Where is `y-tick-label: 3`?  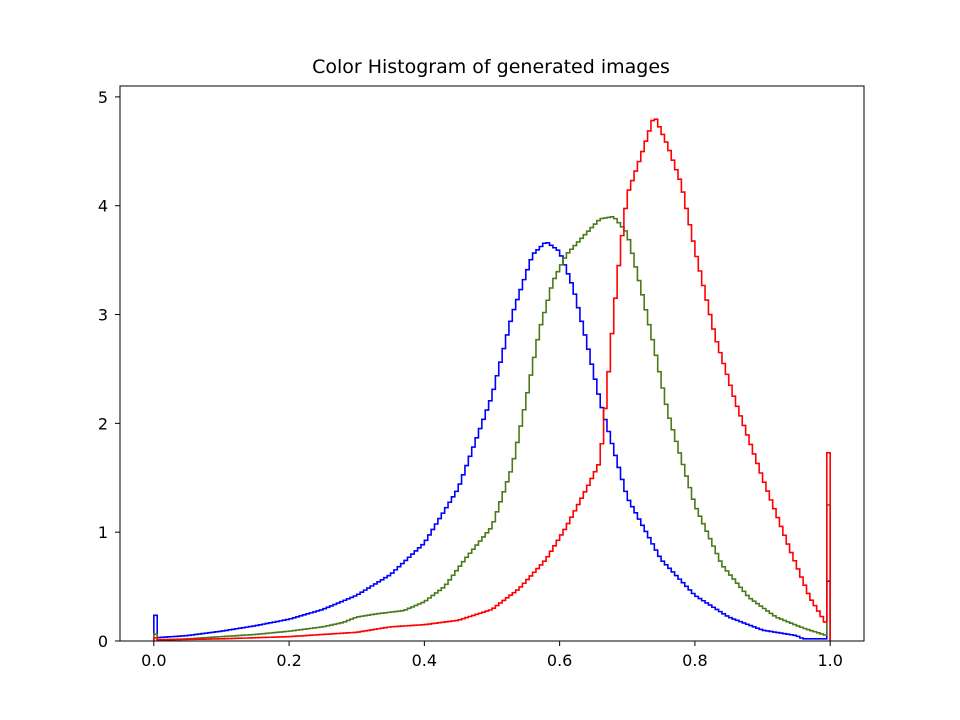 y-tick-label: 3 is located at coordinates (103, 315).